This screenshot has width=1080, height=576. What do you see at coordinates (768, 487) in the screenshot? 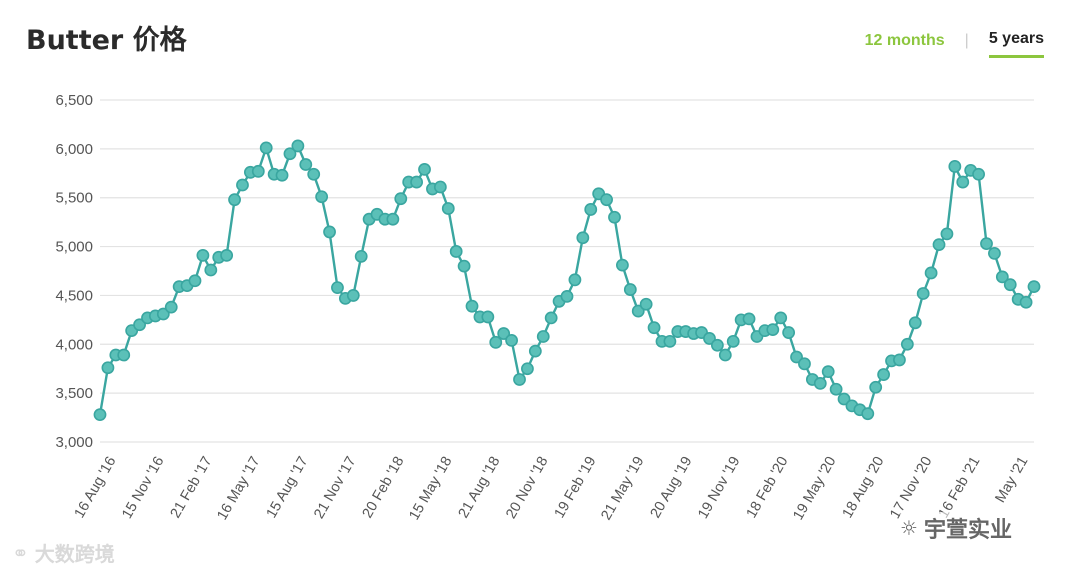
I see `x-tick-label: 18 Feb '20` at bounding box center [768, 487].